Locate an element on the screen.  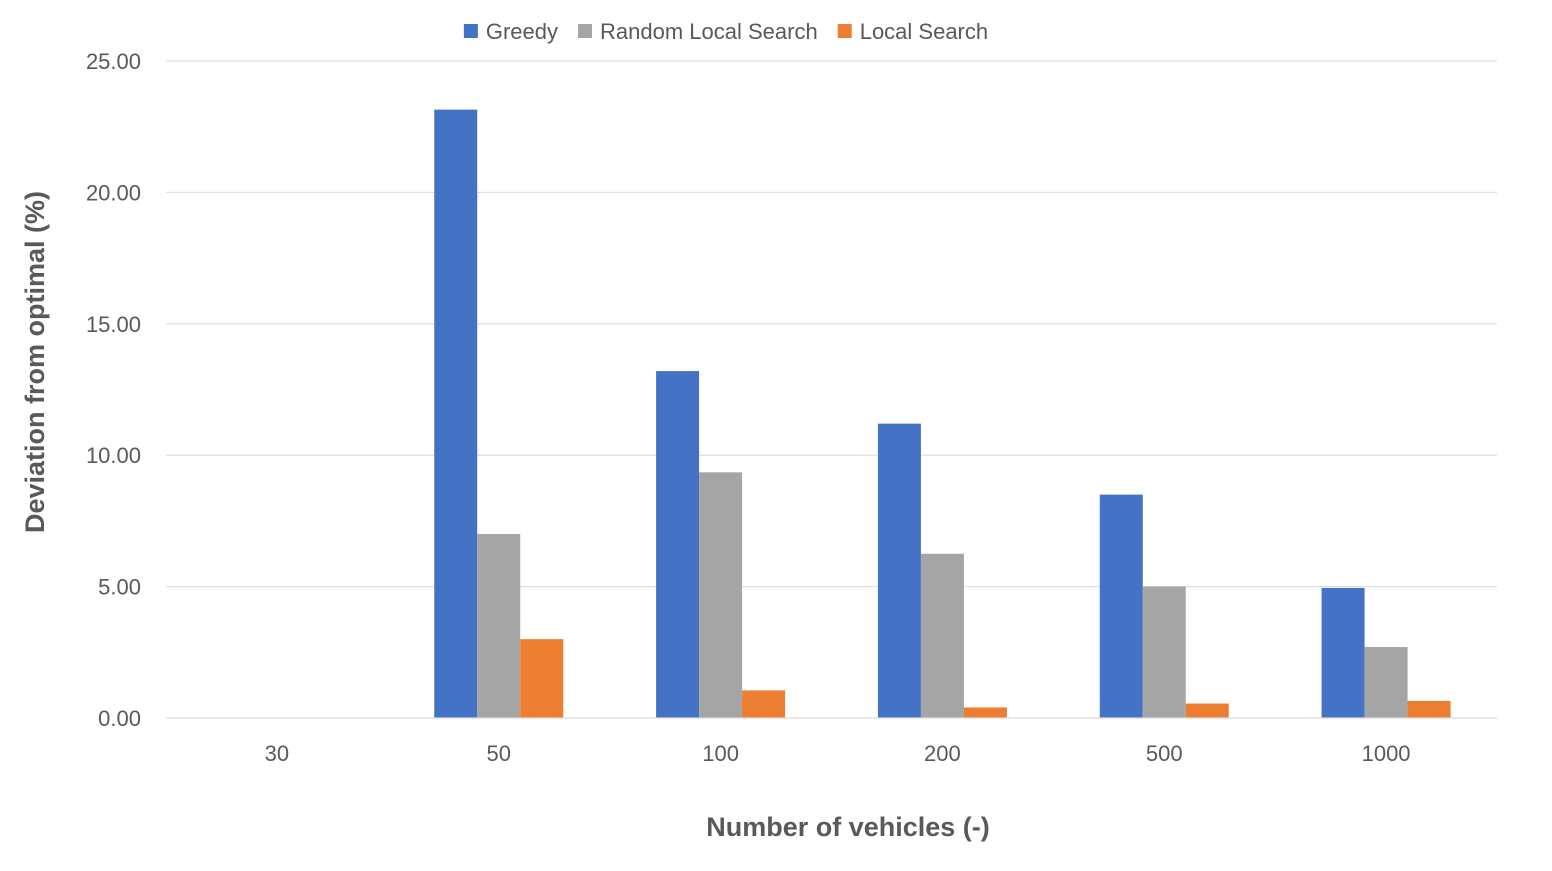
legend-swatch-local-search is located at coordinates (844, 31).